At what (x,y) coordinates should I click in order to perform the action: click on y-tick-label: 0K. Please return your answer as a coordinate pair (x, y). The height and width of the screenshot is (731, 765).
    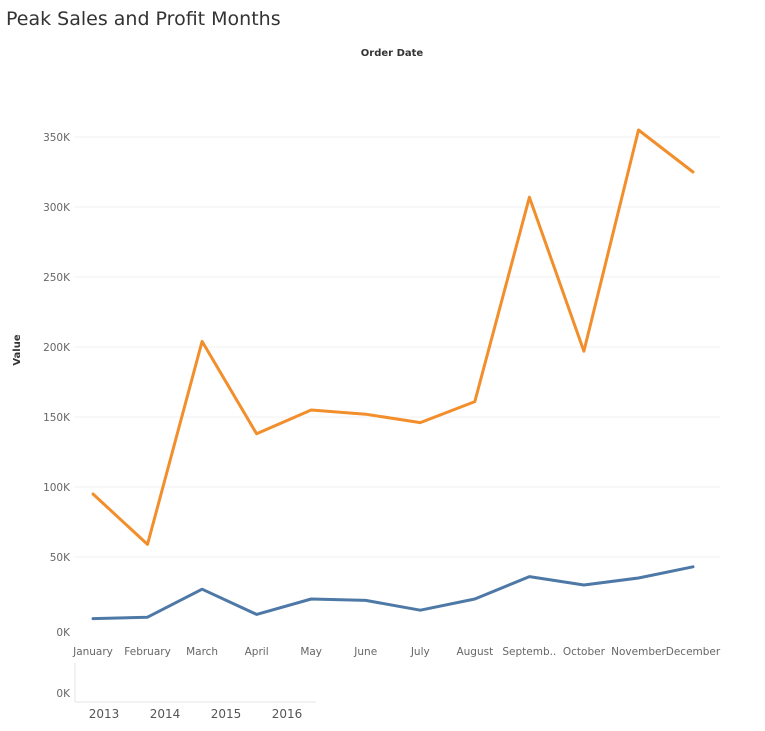
    Looking at the image, I should click on (63, 633).